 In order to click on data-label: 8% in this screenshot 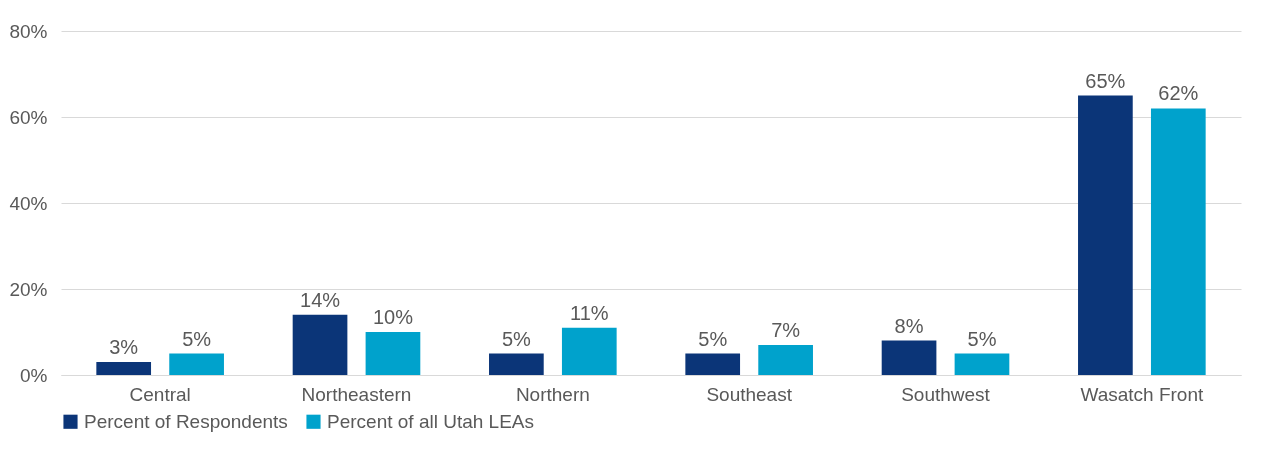, I will do `click(909, 325)`.